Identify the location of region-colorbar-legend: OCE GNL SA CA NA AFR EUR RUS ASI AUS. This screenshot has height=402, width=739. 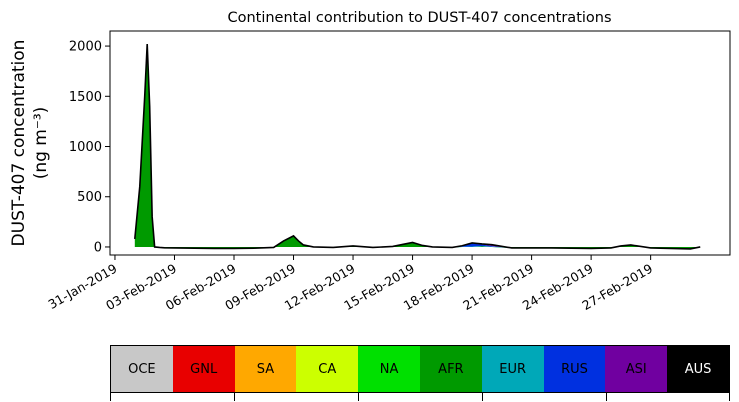
(420, 369).